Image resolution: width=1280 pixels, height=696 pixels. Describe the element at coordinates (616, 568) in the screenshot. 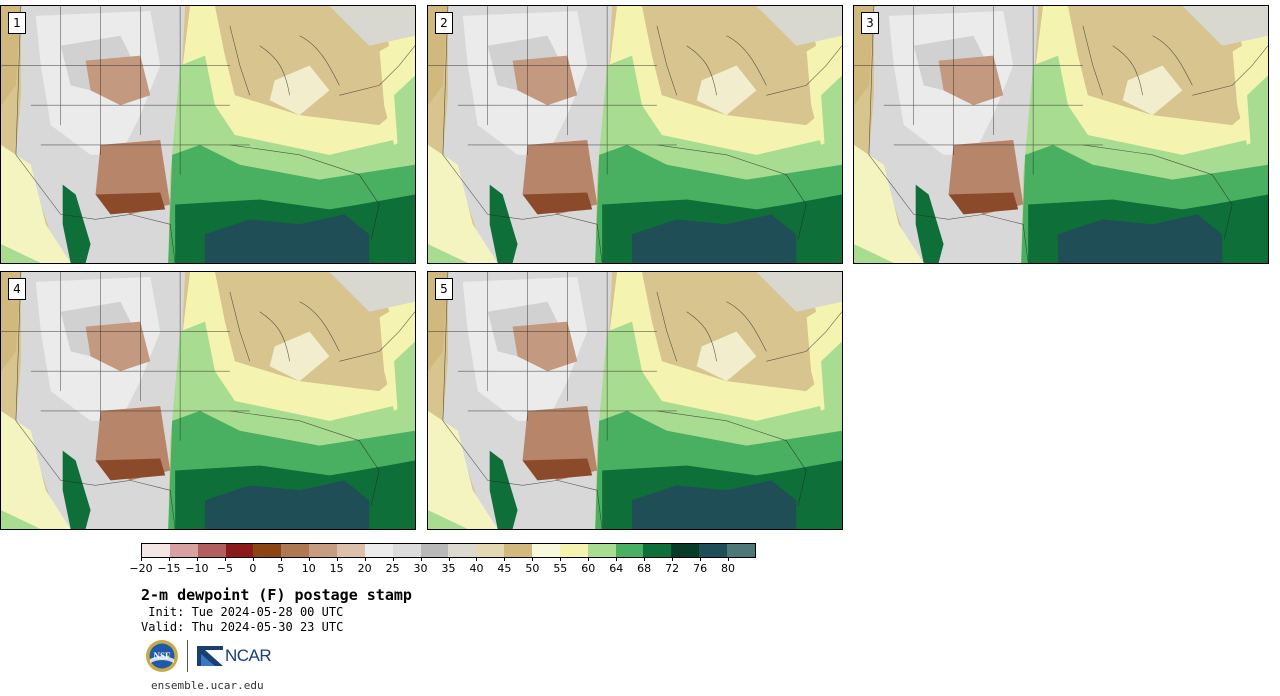

I see `colorbar-tick-label: 64` at that location.